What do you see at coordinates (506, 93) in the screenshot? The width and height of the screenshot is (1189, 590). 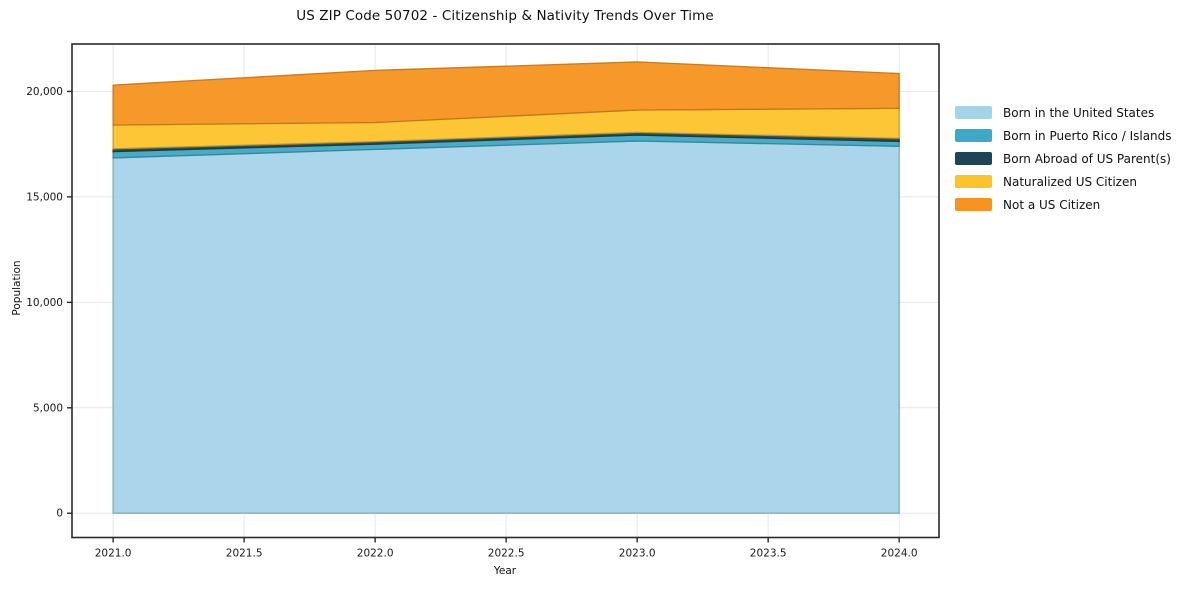 I see `area-not-a-us-citizen` at bounding box center [506, 93].